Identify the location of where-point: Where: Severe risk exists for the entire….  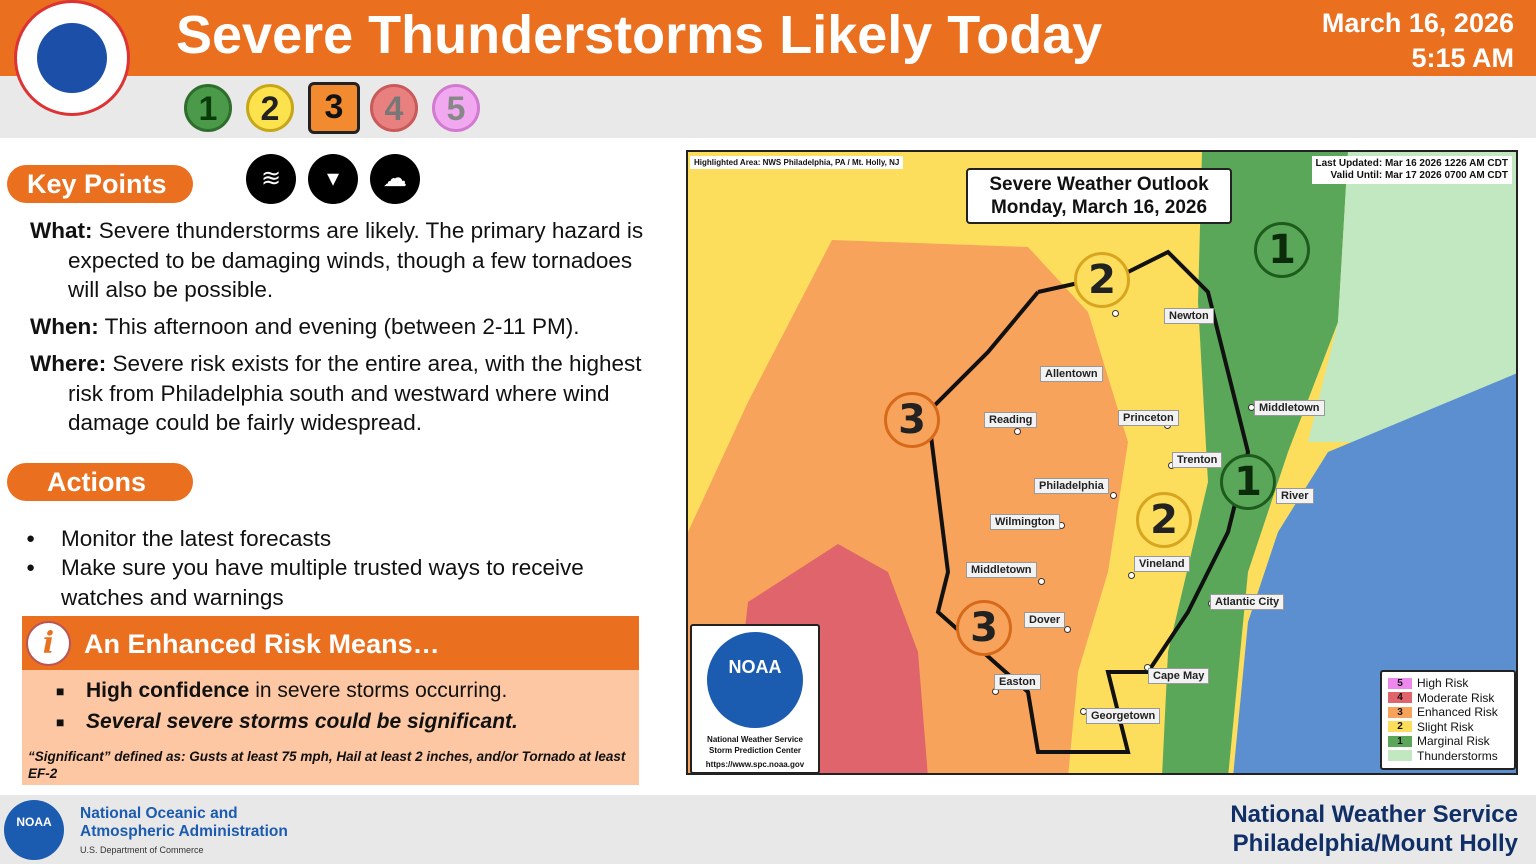
(336, 393).